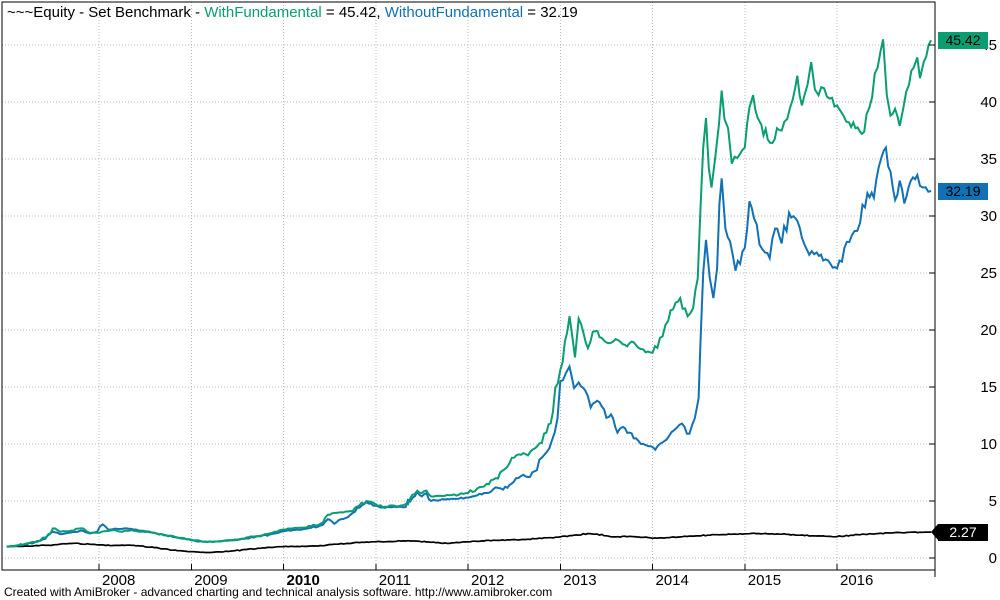  Describe the element at coordinates (988, 102) in the screenshot. I see `y-tick-label: 40` at that location.